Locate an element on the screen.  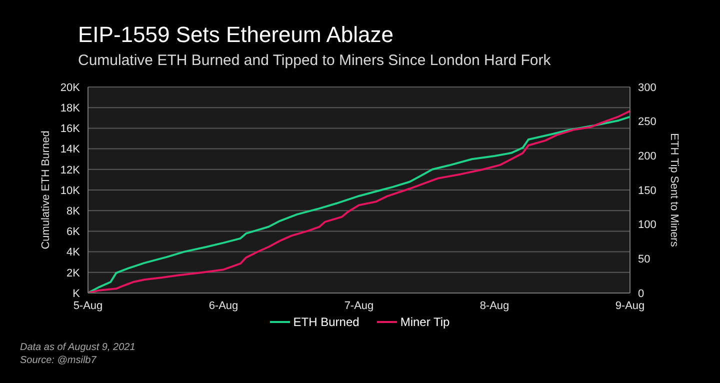
x-tick-label: 6-Aug is located at coordinates (223, 306).